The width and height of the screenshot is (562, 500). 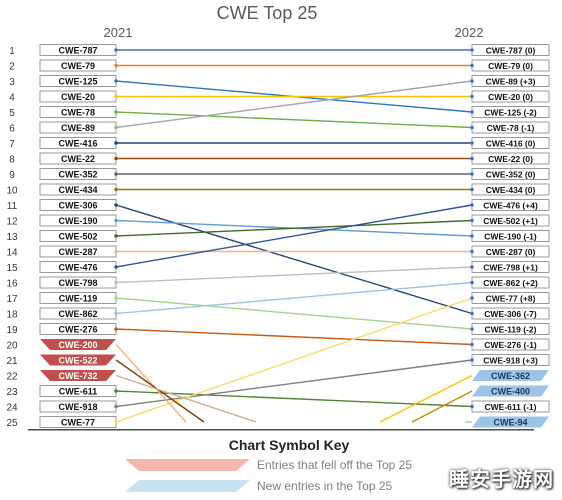 I want to click on left-cwe-label: CWE-77, so click(x=78, y=423).